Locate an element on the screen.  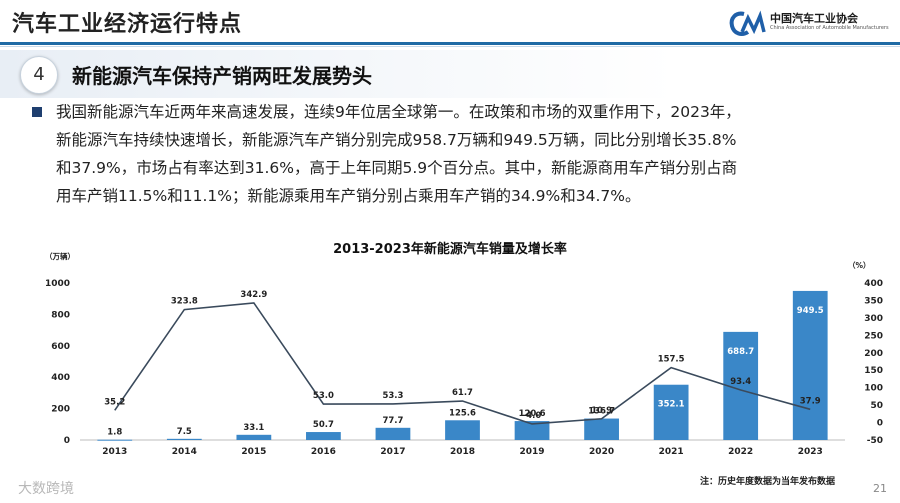
y-right-tick-label: 0 is located at coordinates (880, 424).